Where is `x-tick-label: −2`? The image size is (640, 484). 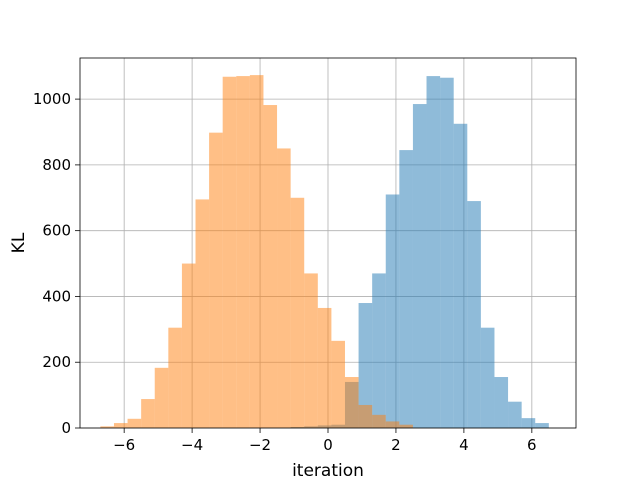
x-tick-label: −2 is located at coordinates (260, 445).